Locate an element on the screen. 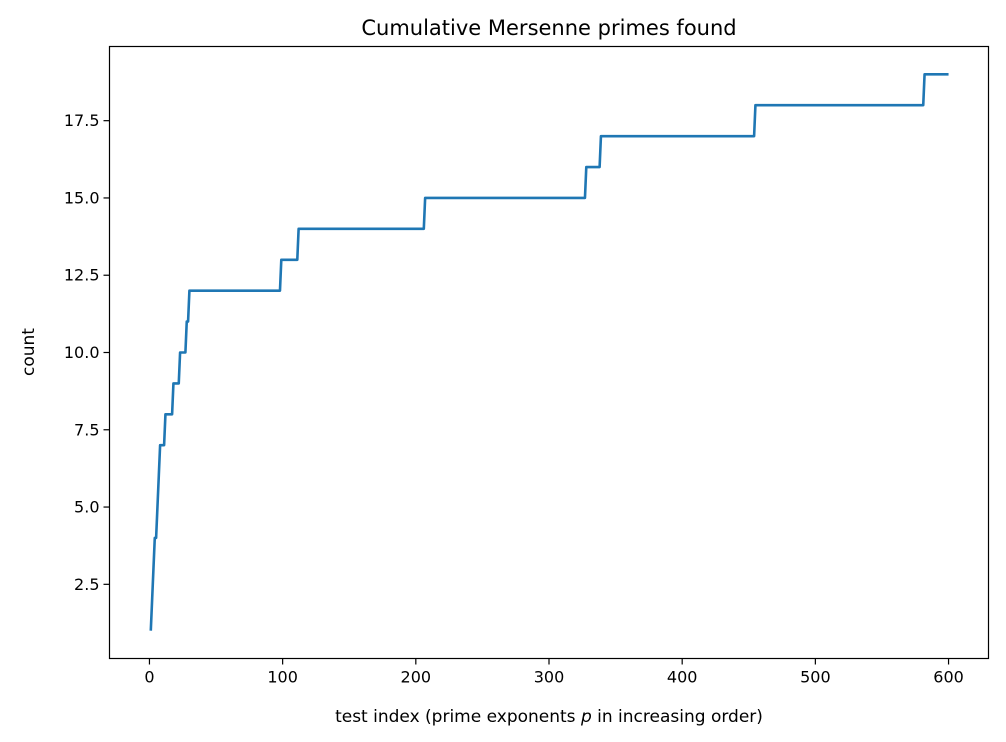 This screenshot has width=1006, height=742. x-tick-label: 500 is located at coordinates (815, 677).